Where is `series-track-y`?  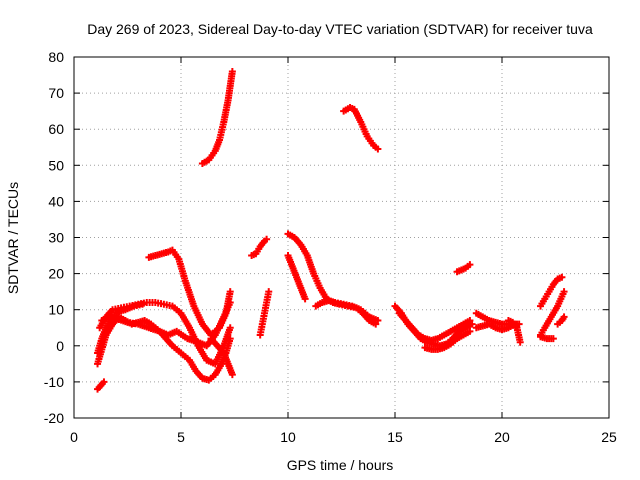 series-track-y is located at coordinates (561, 320).